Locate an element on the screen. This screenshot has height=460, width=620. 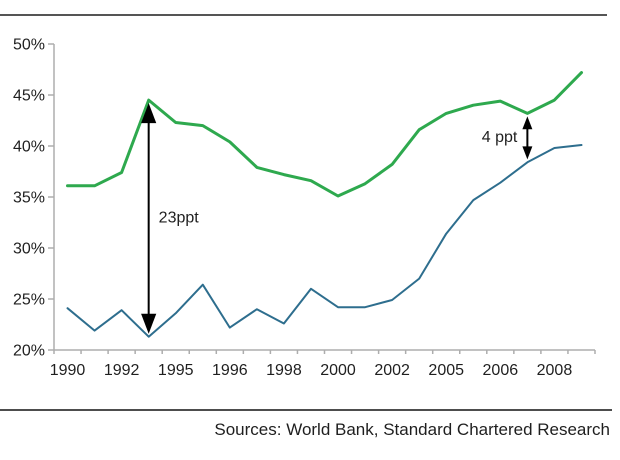
annotation-label: 23ppt is located at coordinates (179, 218).